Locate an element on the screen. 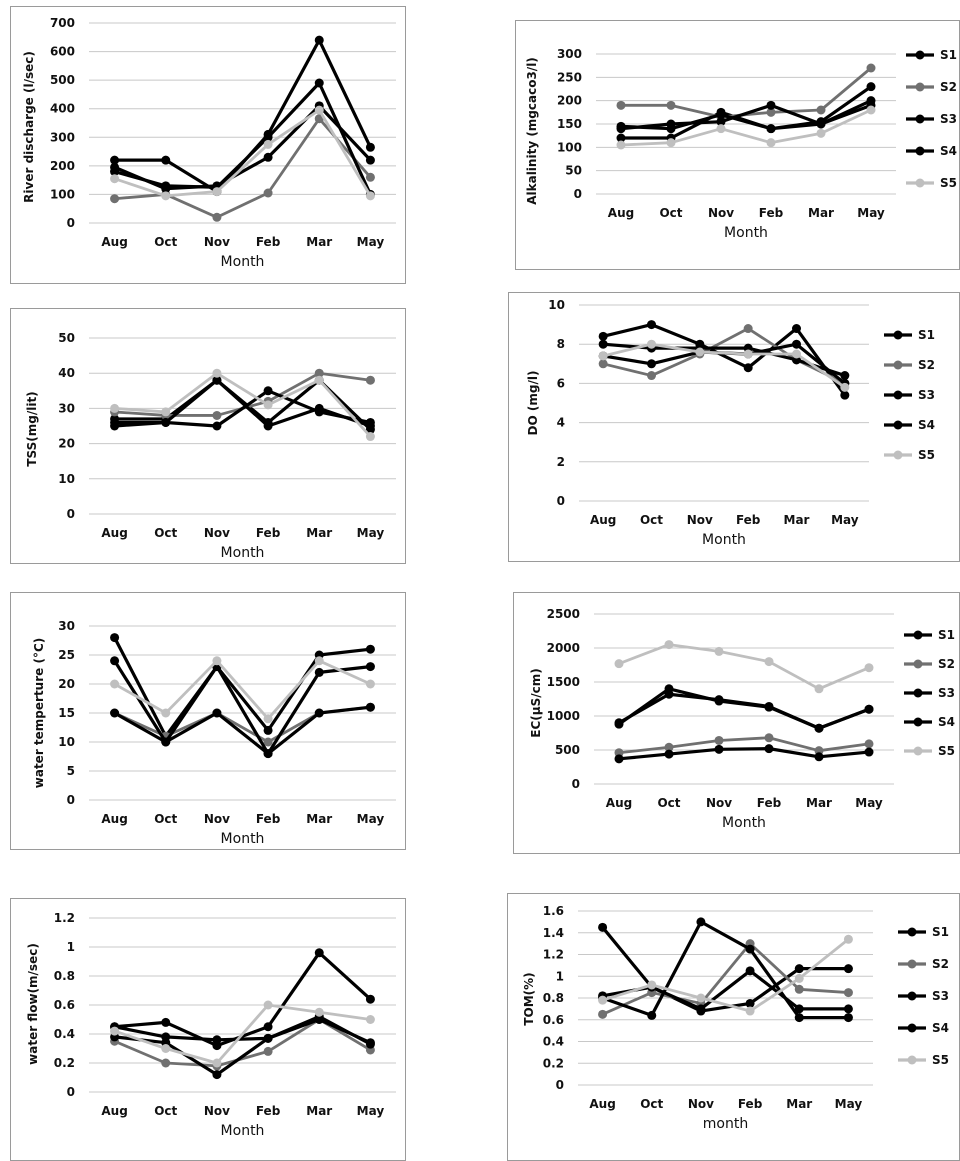 This screenshot has width=960, height=1161. legend-label: S3 is located at coordinates (940, 996).